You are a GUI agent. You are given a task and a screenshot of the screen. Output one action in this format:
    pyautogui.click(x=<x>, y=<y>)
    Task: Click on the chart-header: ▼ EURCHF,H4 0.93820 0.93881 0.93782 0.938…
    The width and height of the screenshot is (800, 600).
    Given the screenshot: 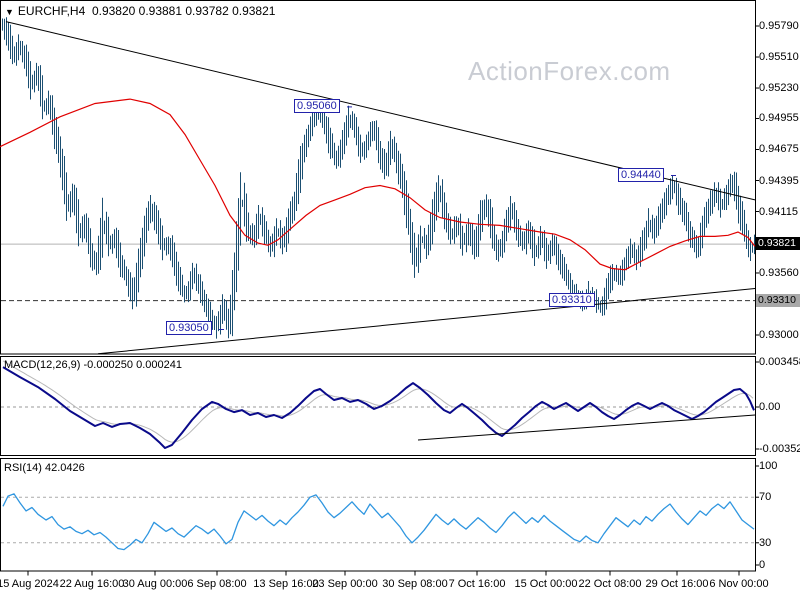 What is the action you would take?
    pyautogui.click(x=140, y=11)
    